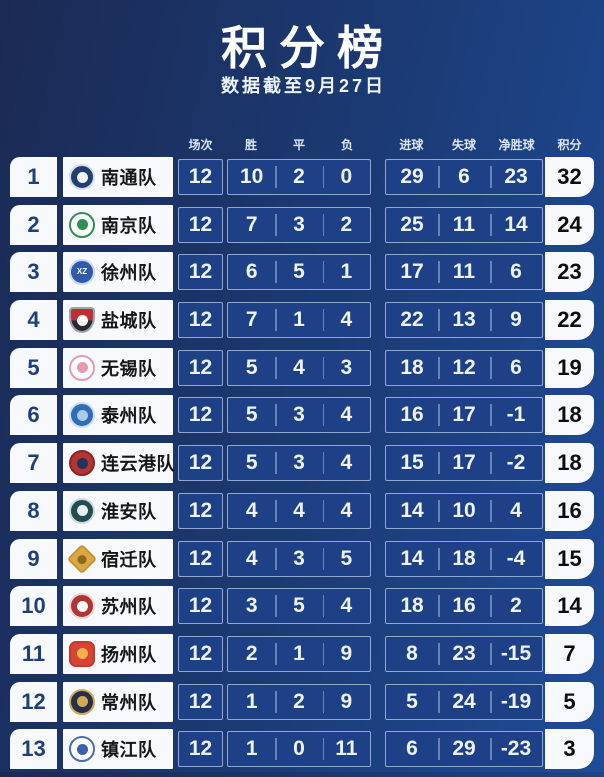 The image size is (604, 777). I want to click on goal-diff-cell: 23, so click(516, 177).